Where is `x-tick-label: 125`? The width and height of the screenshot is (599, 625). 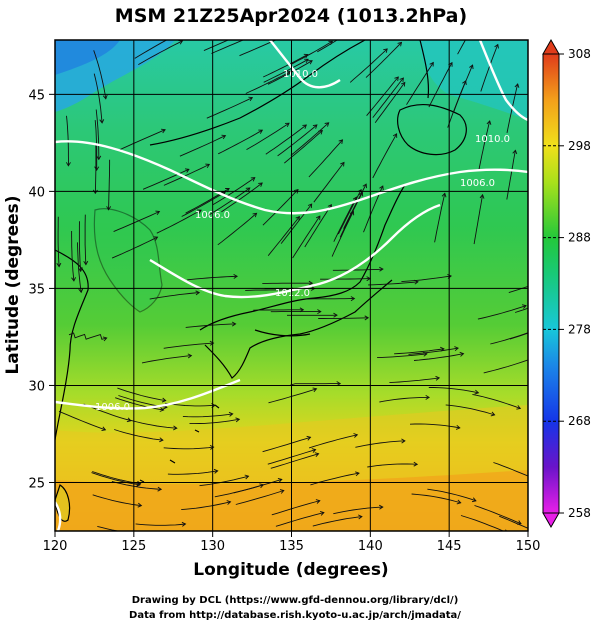 x-tick-label: 125 is located at coordinates (133, 546).